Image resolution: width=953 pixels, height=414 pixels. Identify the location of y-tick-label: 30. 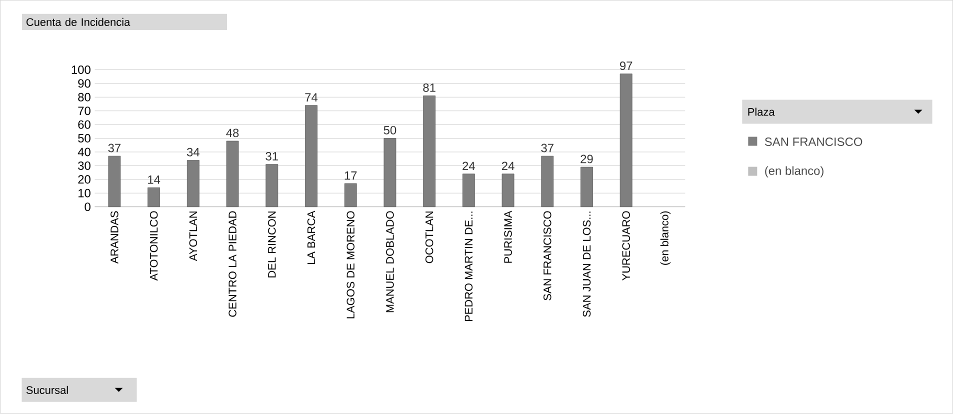
(84, 166).